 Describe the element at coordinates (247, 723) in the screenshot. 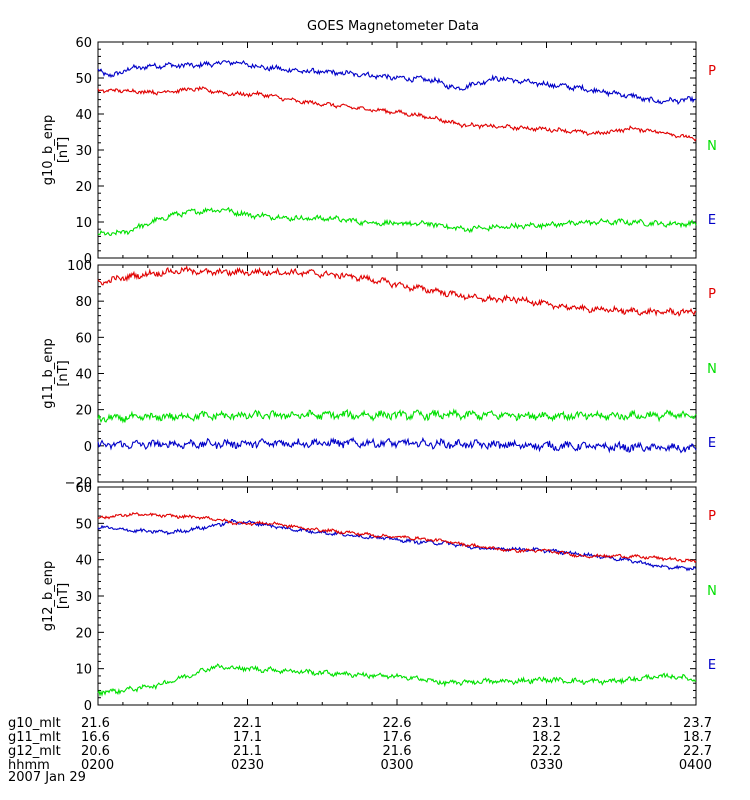

I see `footer-value: 22.1` at that location.